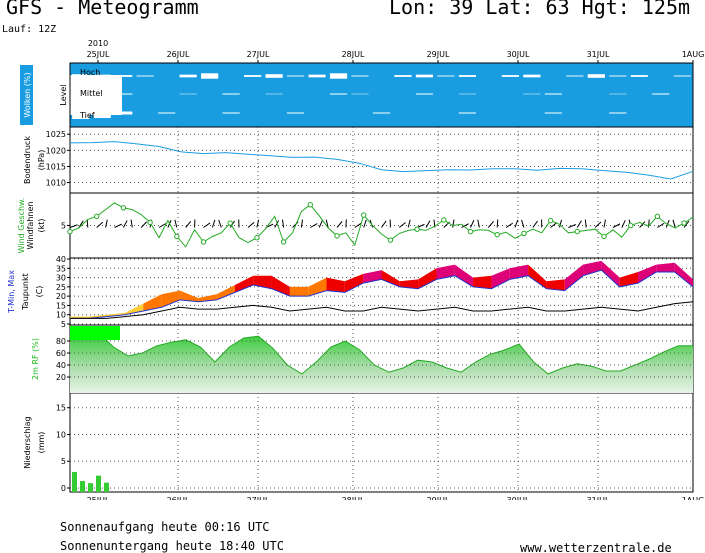 The image size is (705, 553). Describe the element at coordinates (95, 333) in the screenshot. I see `humidity-saturation-band` at that location.